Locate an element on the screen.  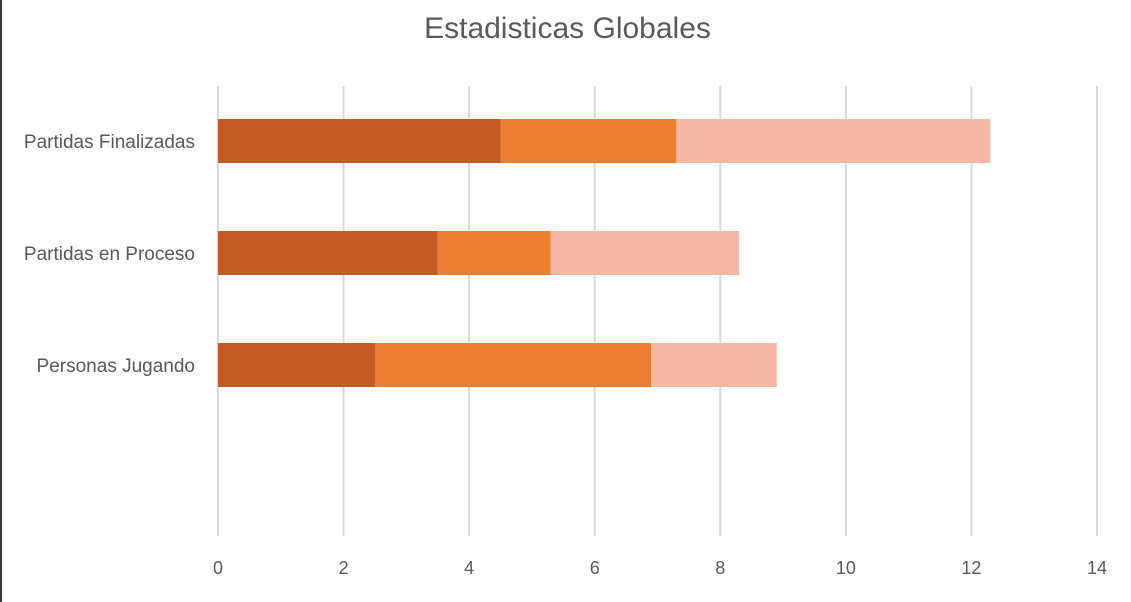
x-tick-label: 8 is located at coordinates (720, 568).